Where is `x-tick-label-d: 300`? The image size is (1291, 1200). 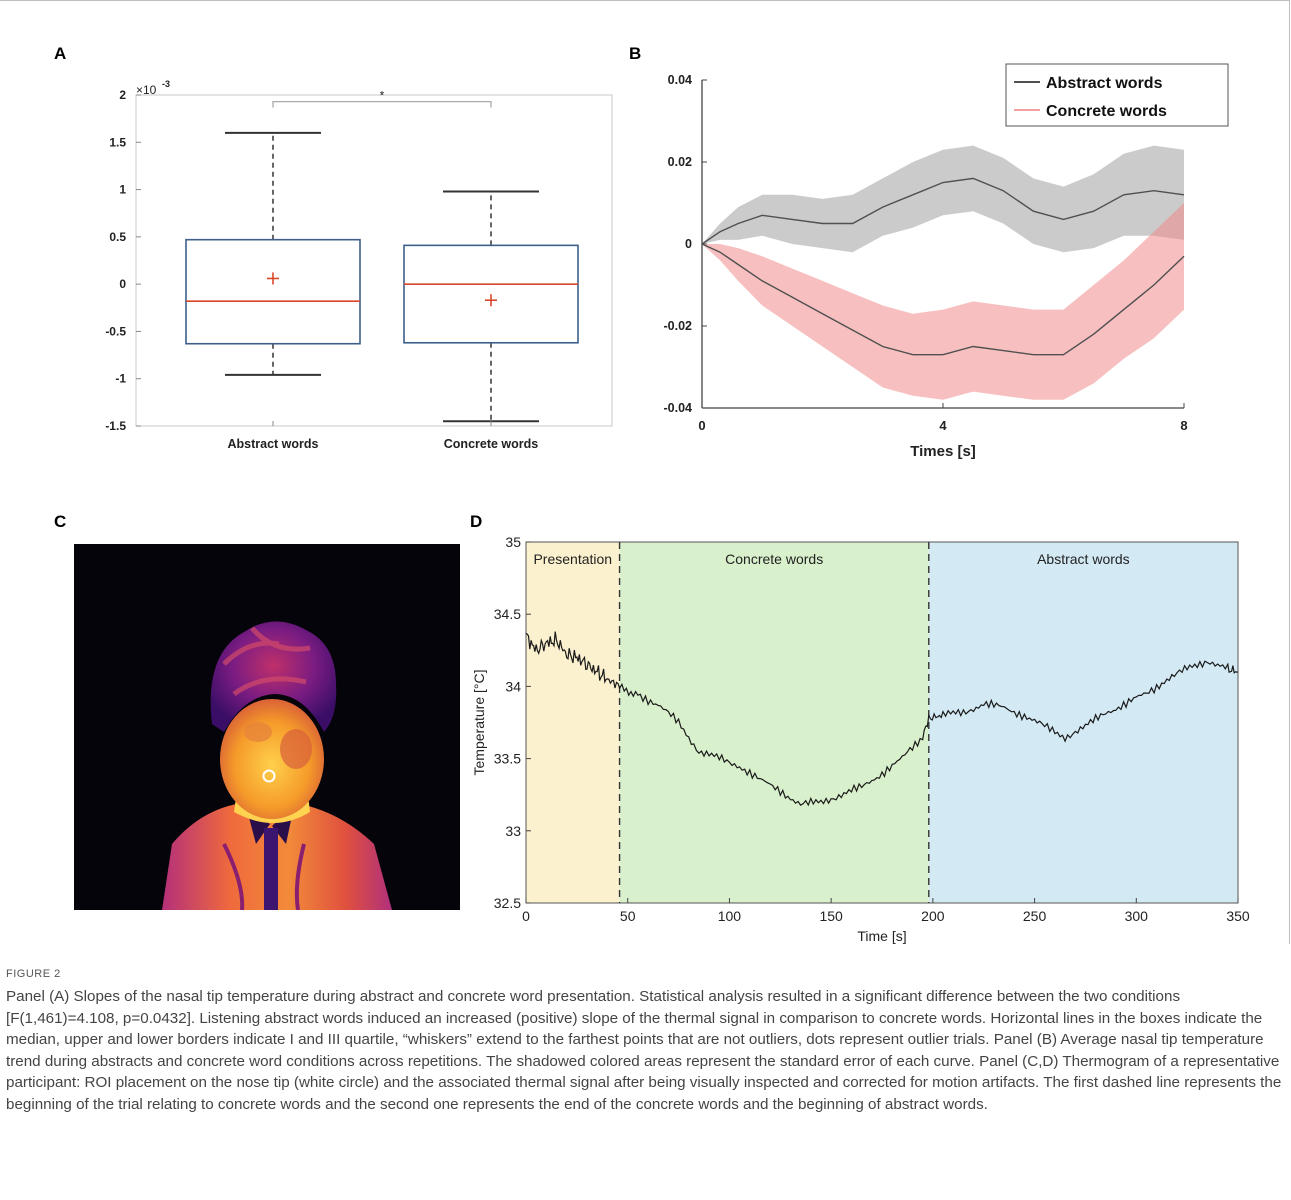 x-tick-label-d: 300 is located at coordinates (1137, 916).